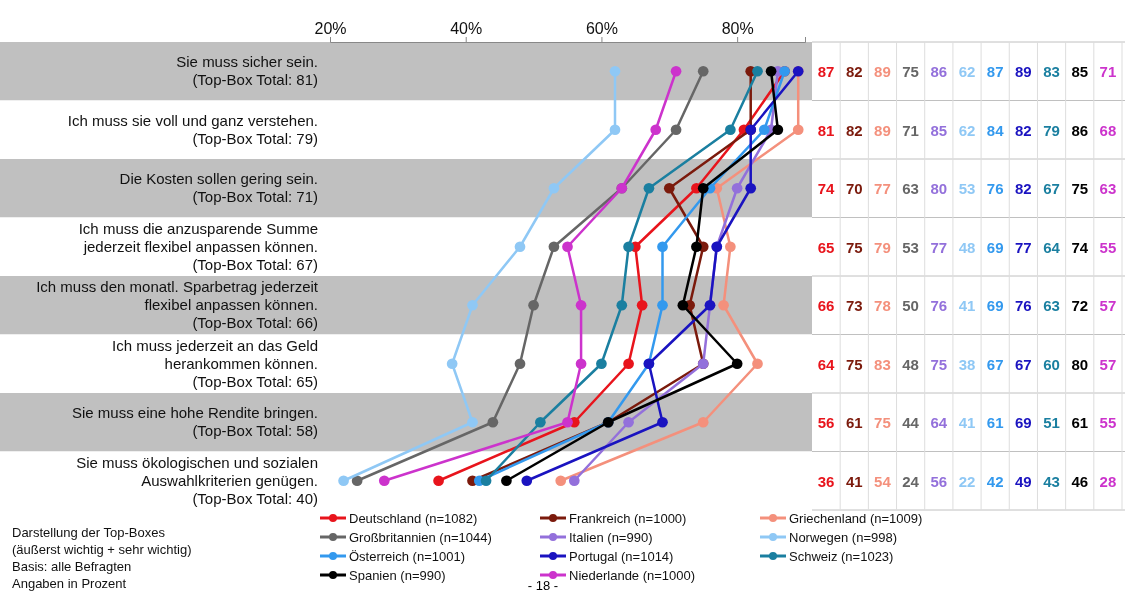 This screenshot has width=1125, height=594. Describe the element at coordinates (195, 422) in the screenshot. I see `y-tick-label: Sie muss eine hohe Rendite bringen. (Top-Box Total: 58)` at that location.